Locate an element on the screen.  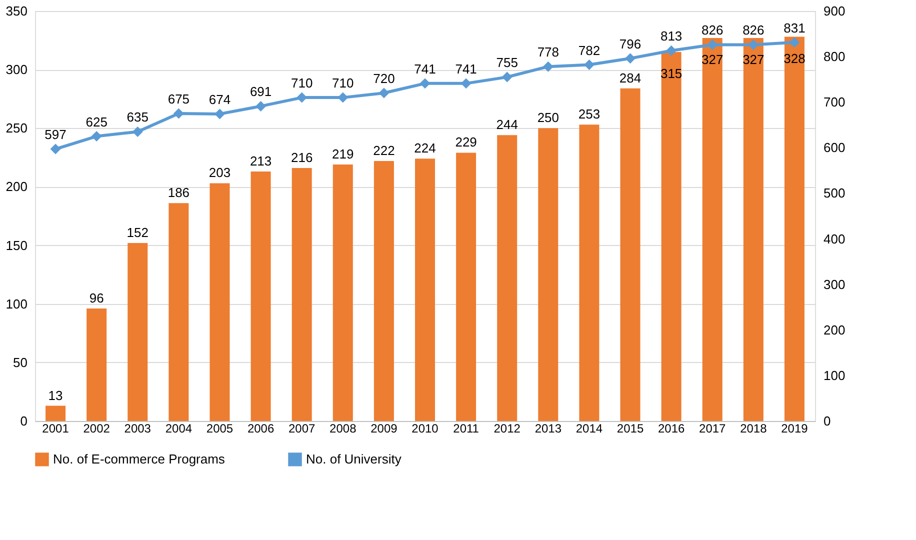
x-tick-label: 2005 is located at coordinates (220, 429).